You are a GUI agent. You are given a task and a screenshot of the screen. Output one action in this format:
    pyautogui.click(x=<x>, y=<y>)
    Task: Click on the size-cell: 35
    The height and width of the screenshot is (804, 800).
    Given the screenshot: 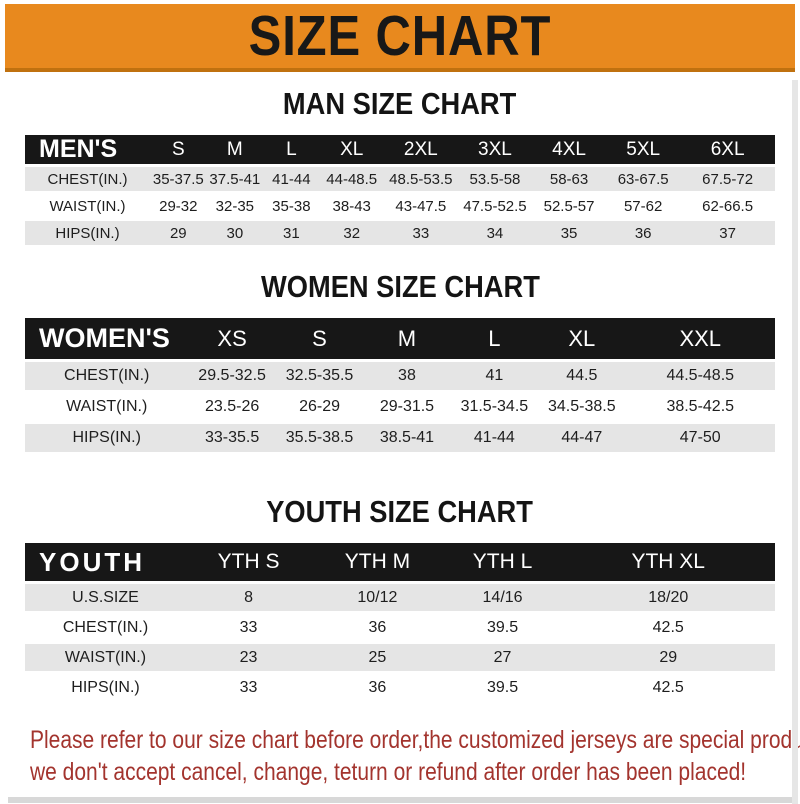 What is the action you would take?
    pyautogui.click(x=569, y=233)
    